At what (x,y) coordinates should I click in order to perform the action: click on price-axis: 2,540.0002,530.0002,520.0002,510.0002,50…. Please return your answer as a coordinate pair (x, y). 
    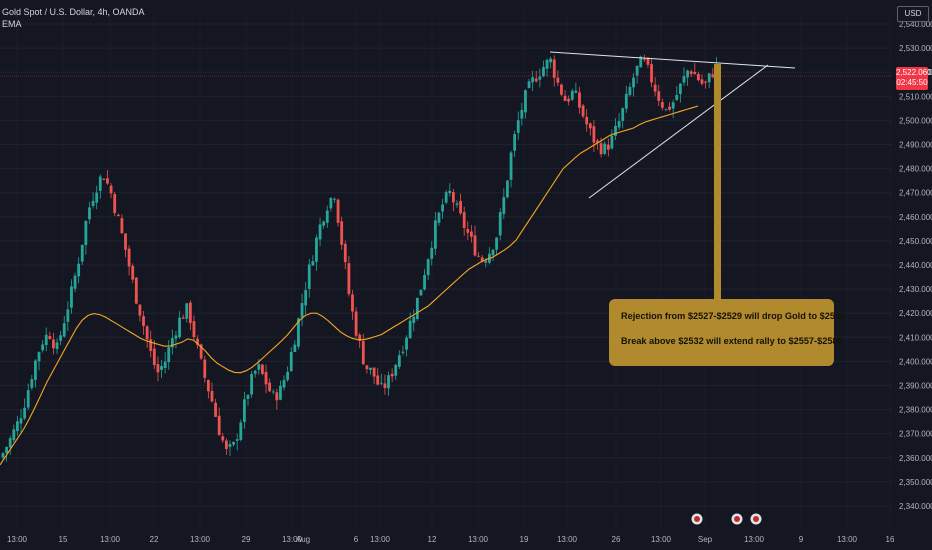
    Looking at the image, I should click on (915, 265).